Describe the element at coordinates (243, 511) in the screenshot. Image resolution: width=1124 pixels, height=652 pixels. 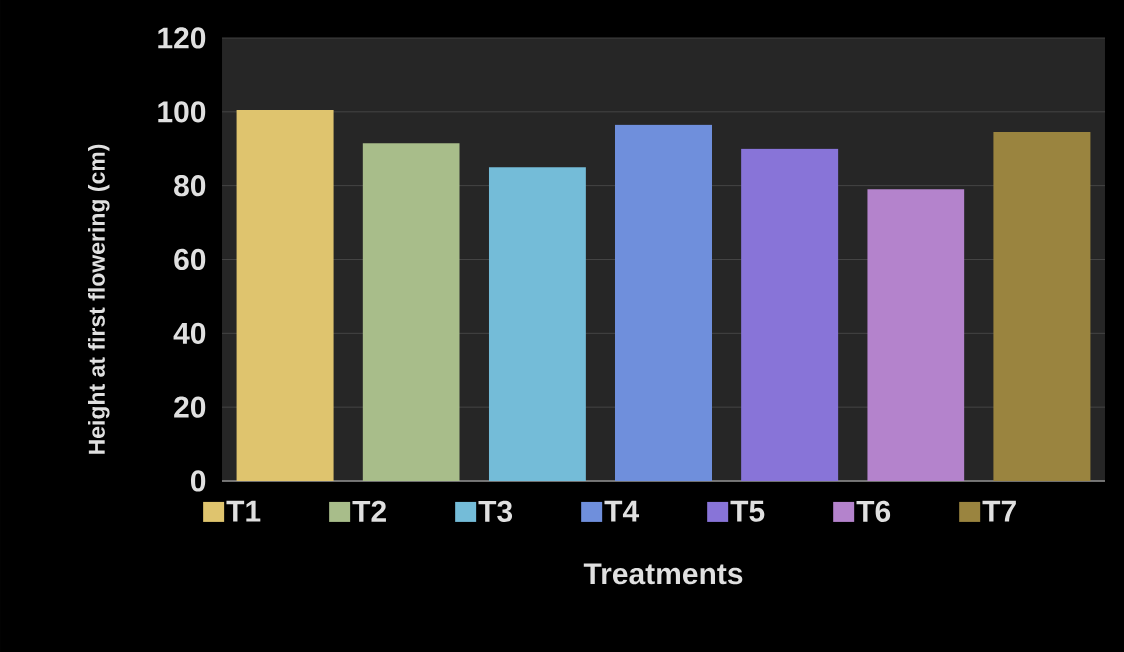
I see `legend-label: T1` at that location.